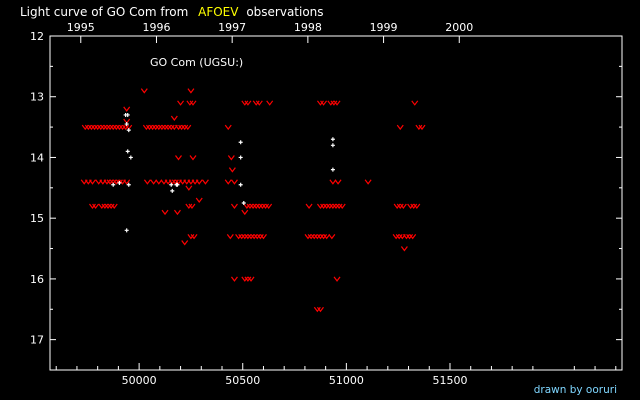  I want to click on y-tick-label: 12, so click(37, 36).